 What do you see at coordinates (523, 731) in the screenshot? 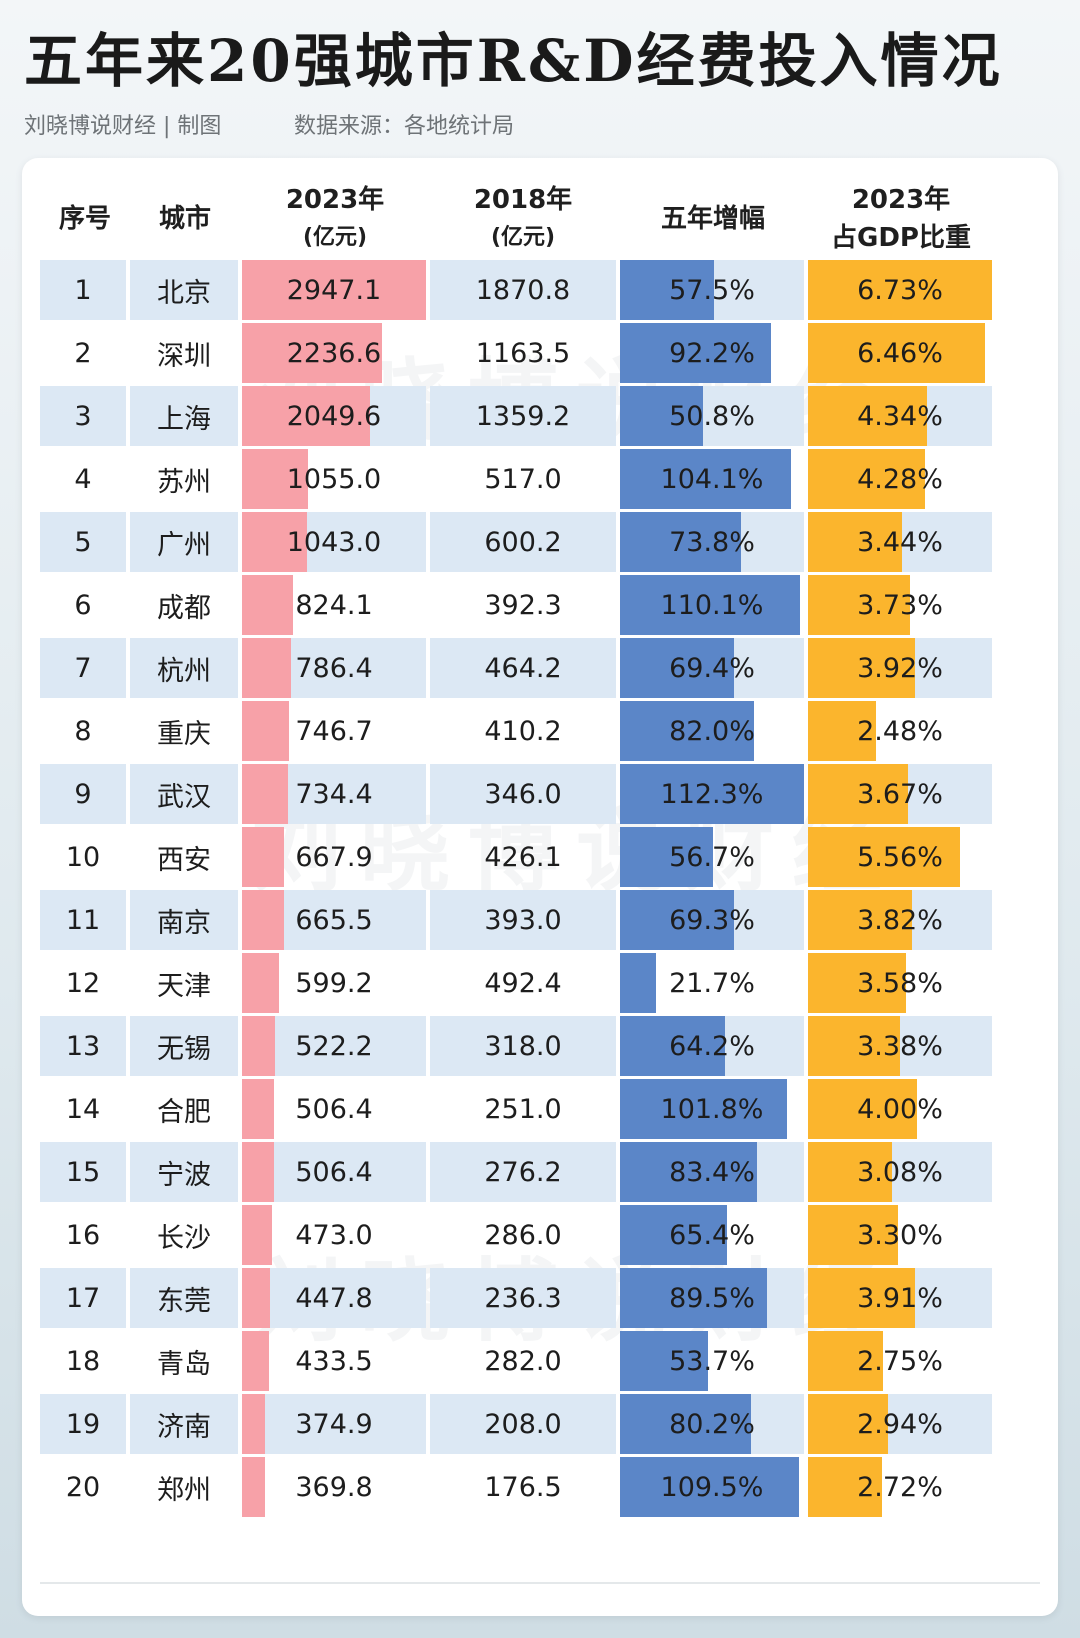
I see `table-cell-rd2018: 410.2` at bounding box center [523, 731].